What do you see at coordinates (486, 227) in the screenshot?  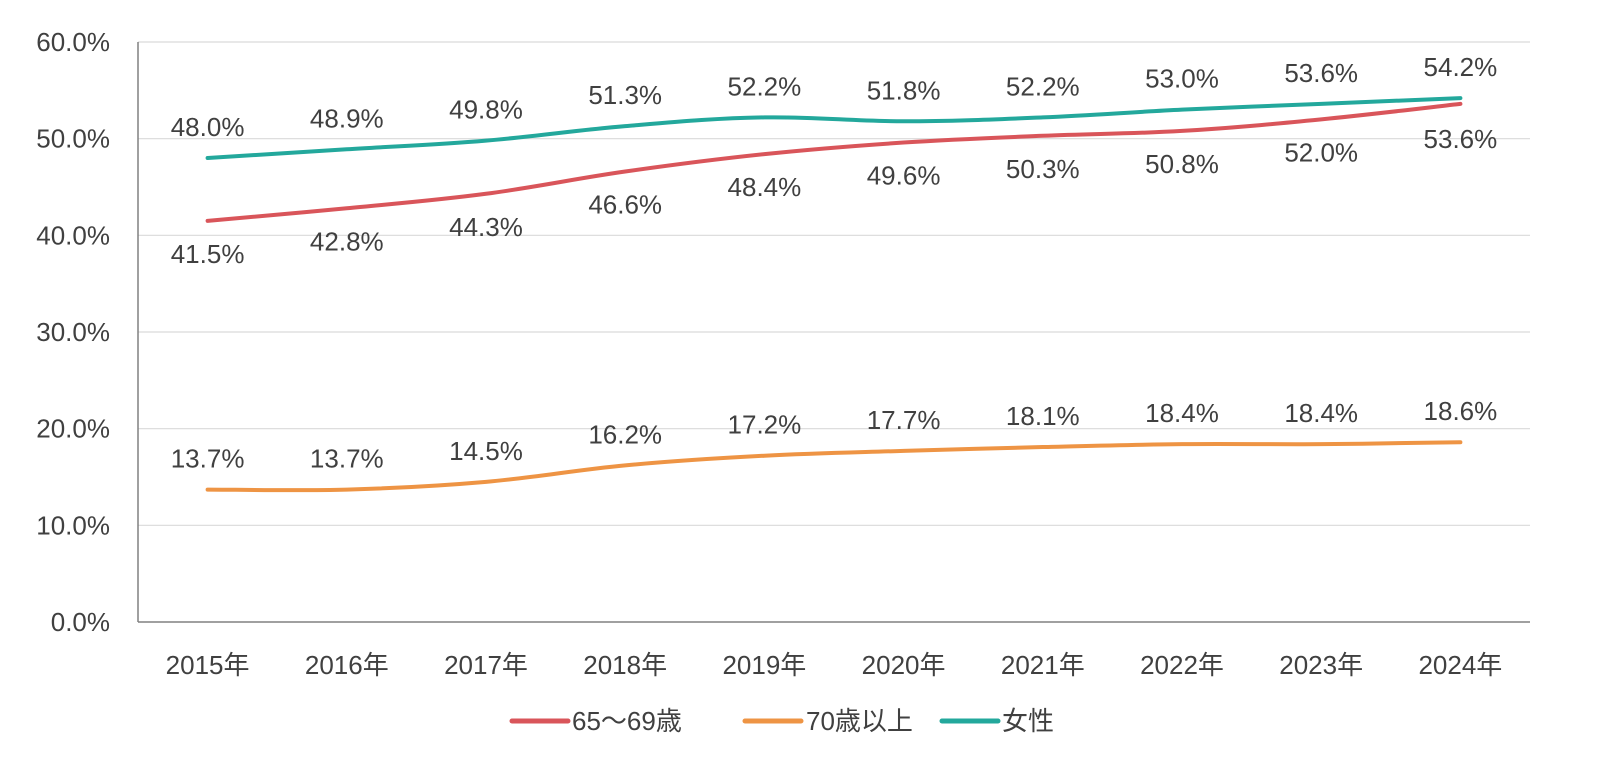 I see `data-label-0-2: 44.3%` at bounding box center [486, 227].